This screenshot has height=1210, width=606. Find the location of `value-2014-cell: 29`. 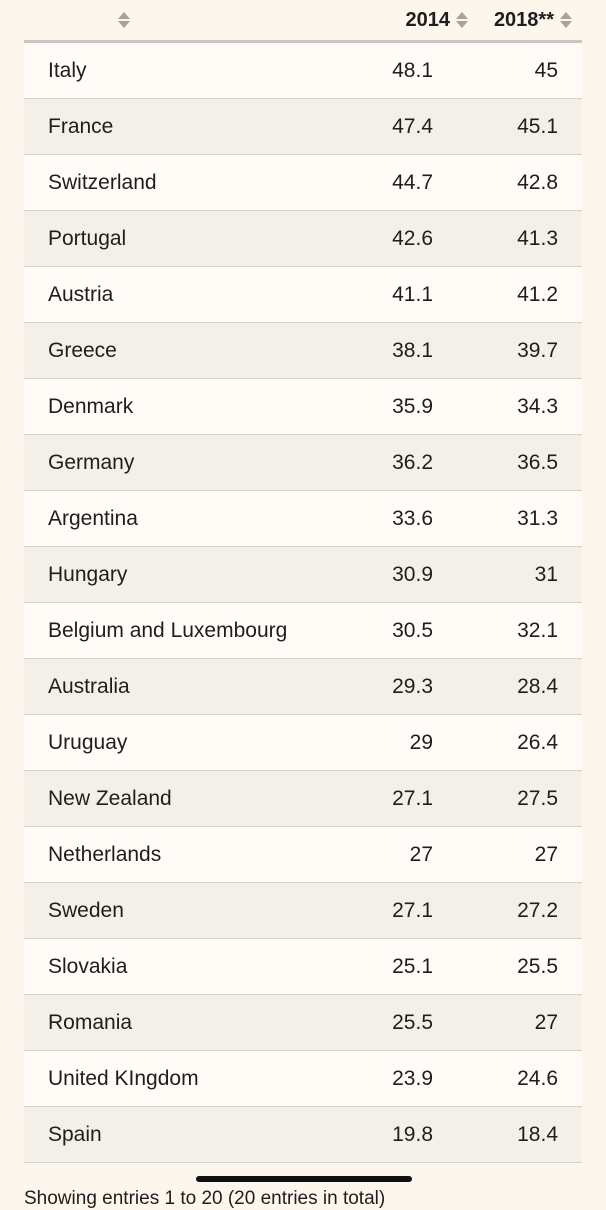

value-2014-cell: 29 is located at coordinates (421, 742).